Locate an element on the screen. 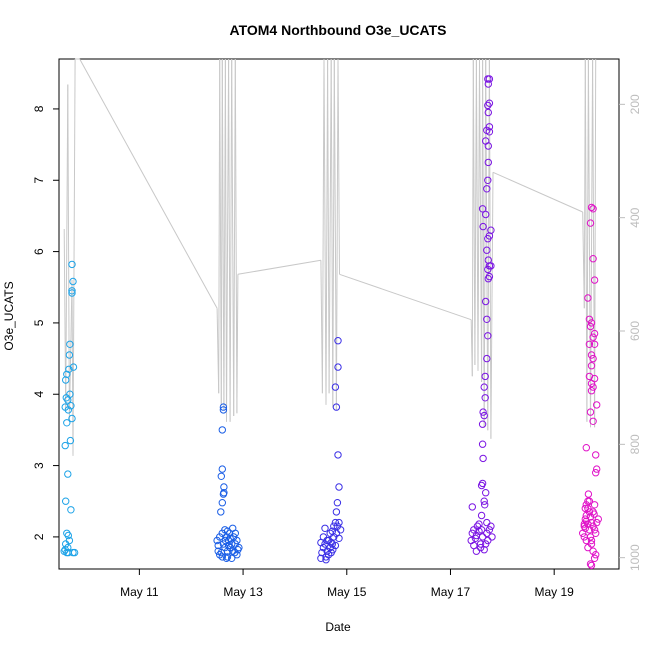 Image resolution: width=650 pixels, height=650 pixels. y2-axis: 200 400 600 800 1000 is located at coordinates (630, 332).